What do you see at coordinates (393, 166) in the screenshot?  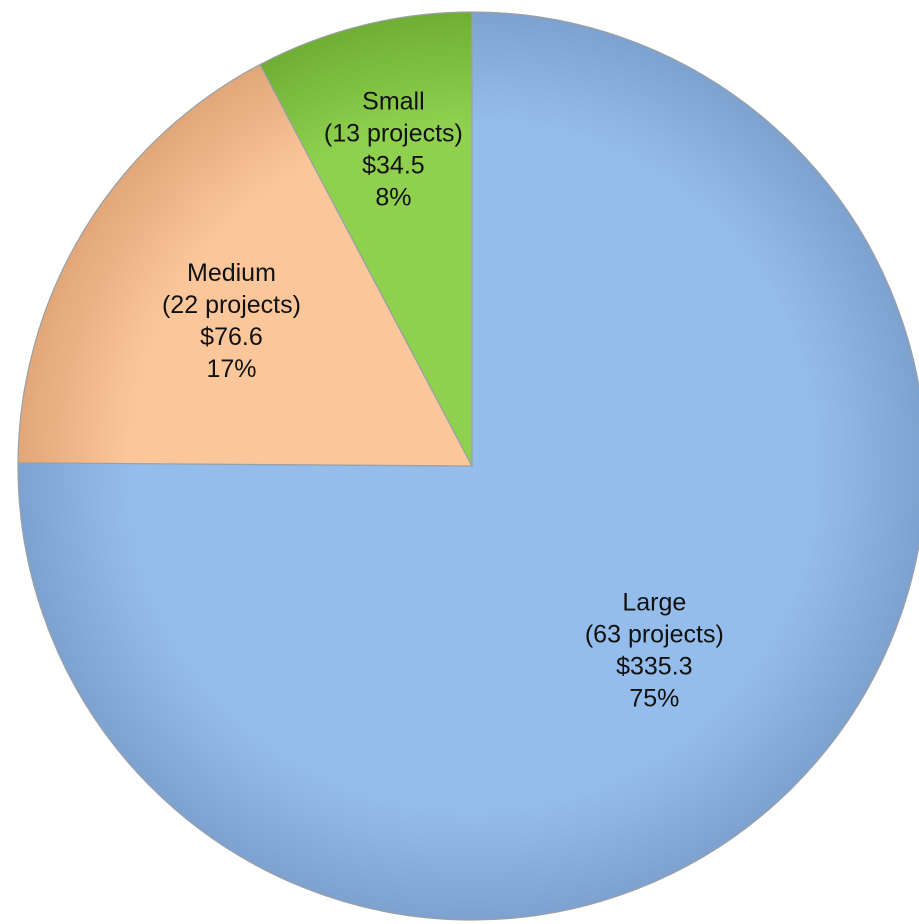 I see `data-label-small-line-3: $34.5` at bounding box center [393, 166].